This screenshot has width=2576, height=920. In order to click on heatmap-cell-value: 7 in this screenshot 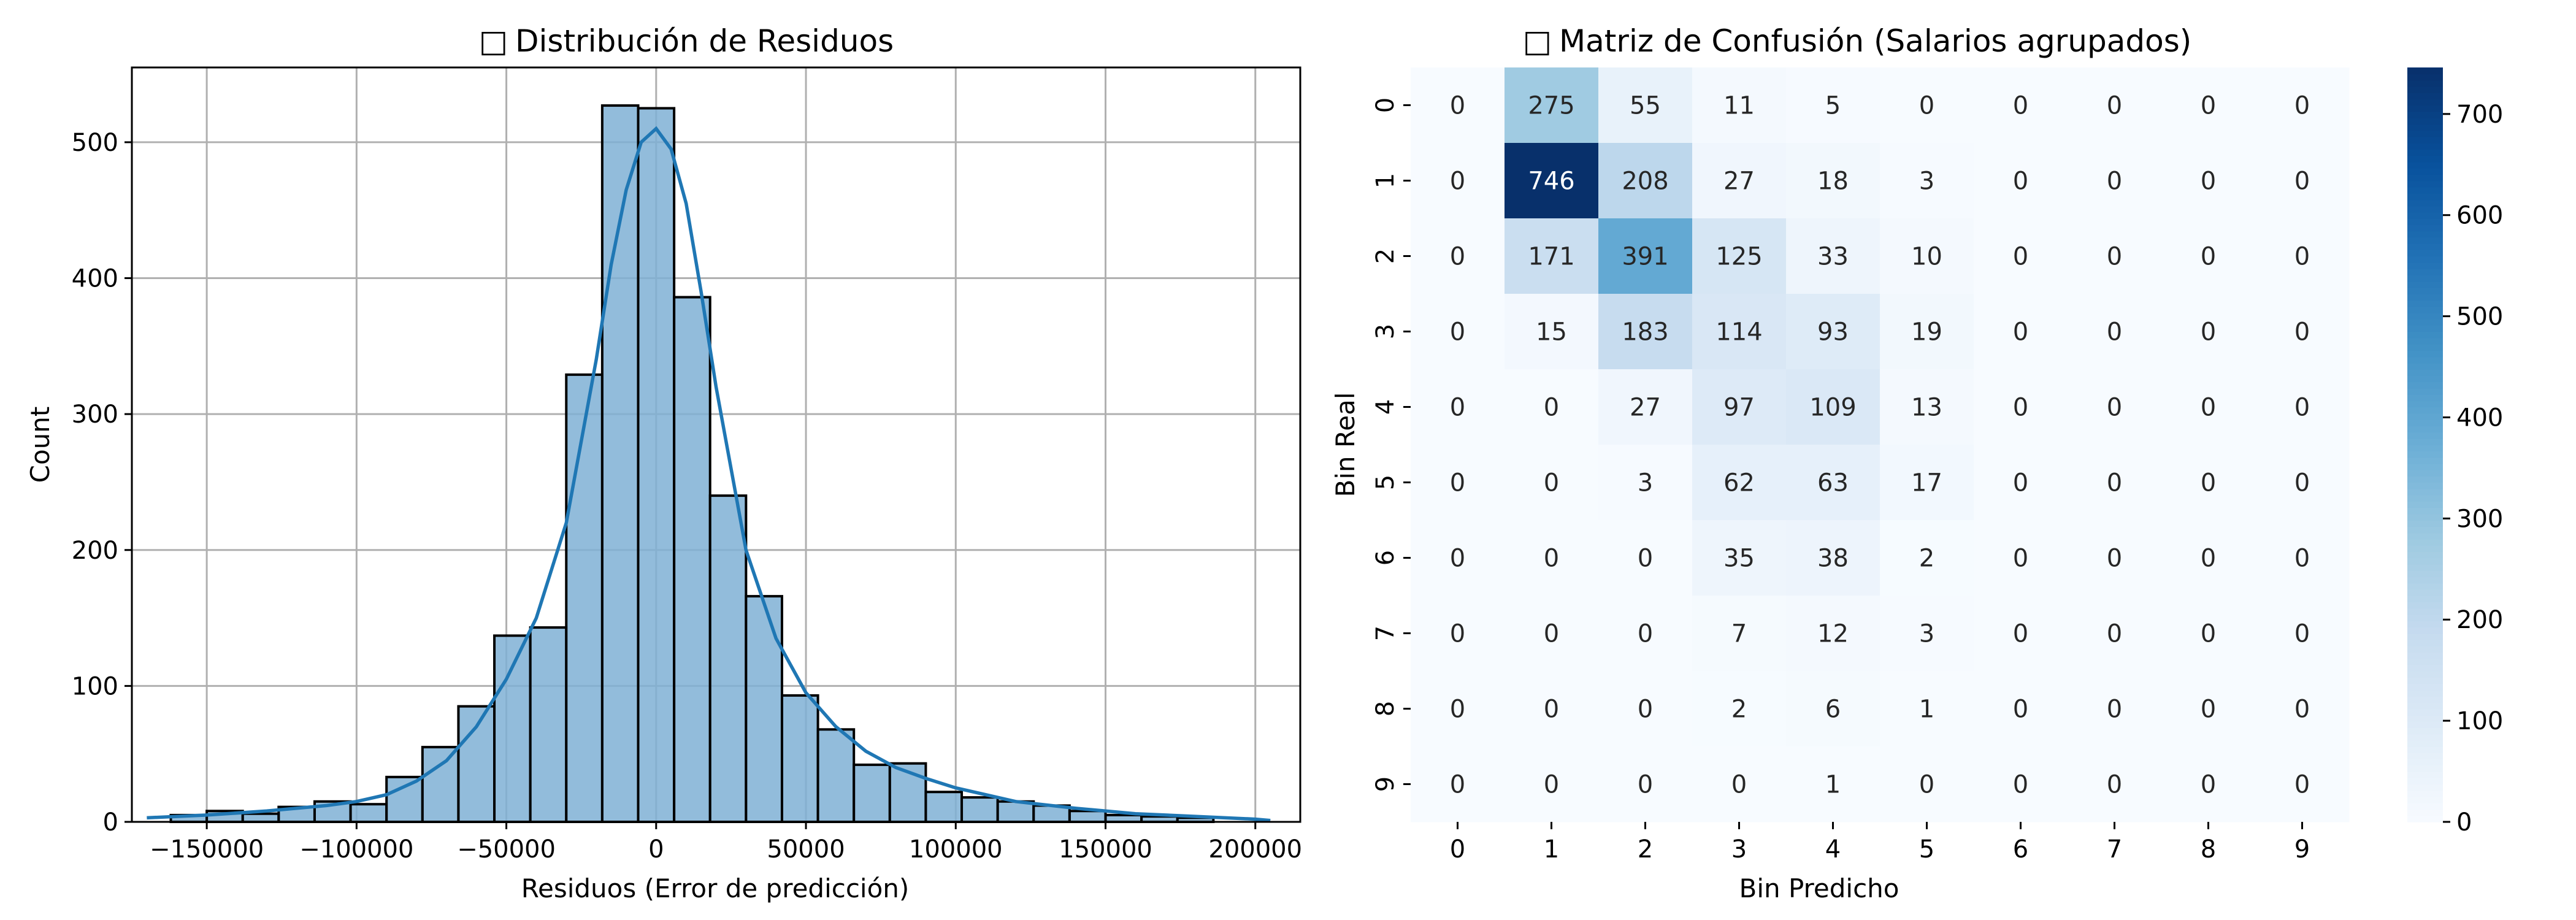, I will do `click(1739, 634)`.